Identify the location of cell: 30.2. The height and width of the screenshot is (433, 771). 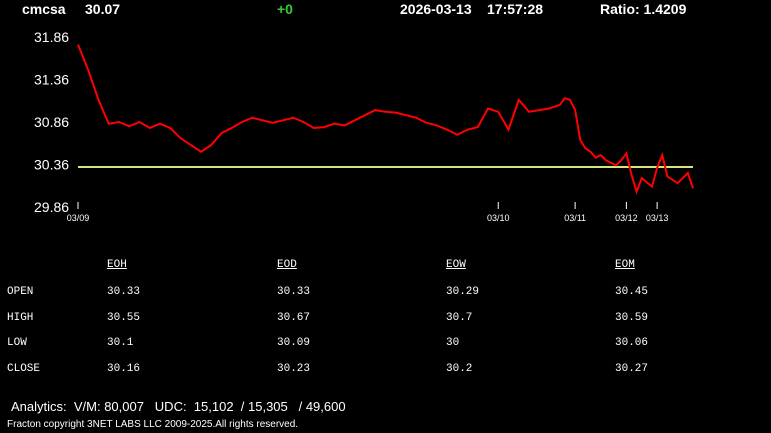
(459, 369).